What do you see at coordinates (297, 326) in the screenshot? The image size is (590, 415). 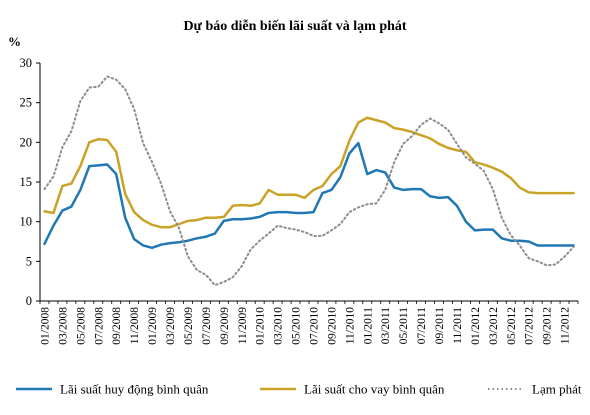 I see `x-tick-label: 05/2010` at bounding box center [297, 326].